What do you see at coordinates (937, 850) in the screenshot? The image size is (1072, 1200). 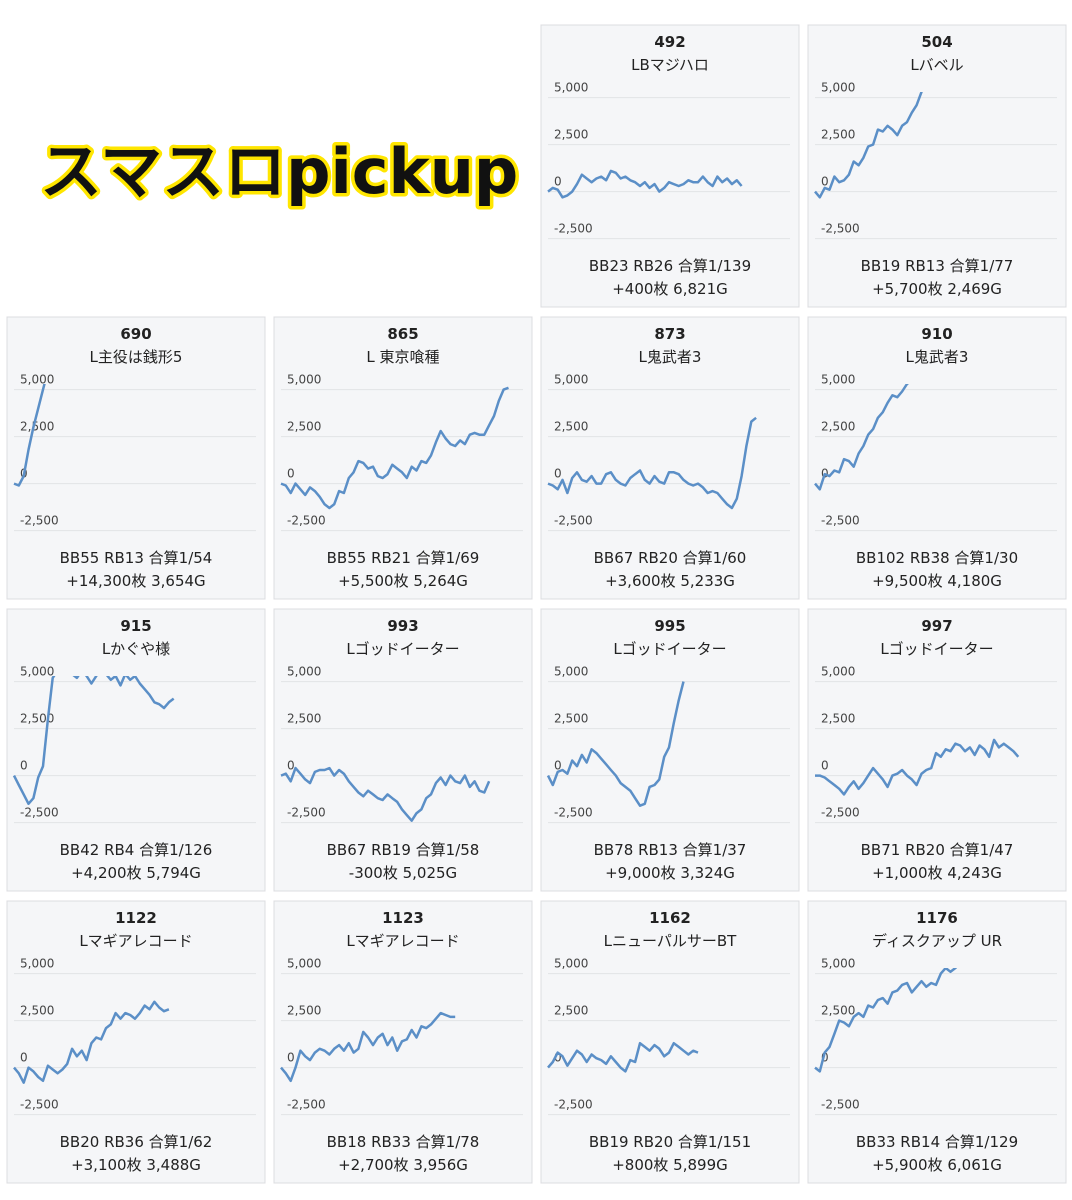 I see `stats-line: BB71 RB20 合算1/47` at bounding box center [937, 850].